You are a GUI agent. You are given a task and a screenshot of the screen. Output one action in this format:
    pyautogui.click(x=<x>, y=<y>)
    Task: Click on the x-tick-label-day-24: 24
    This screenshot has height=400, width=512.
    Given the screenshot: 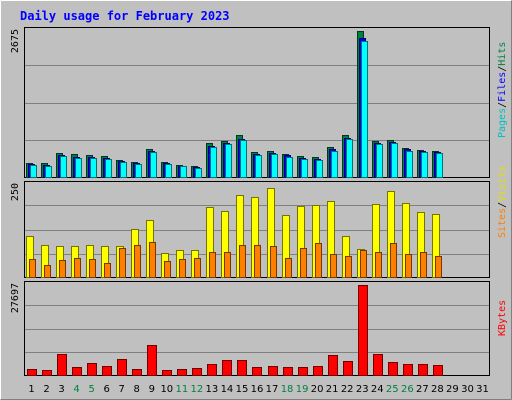 What is the action you would take?
    pyautogui.click(x=377, y=389)
    